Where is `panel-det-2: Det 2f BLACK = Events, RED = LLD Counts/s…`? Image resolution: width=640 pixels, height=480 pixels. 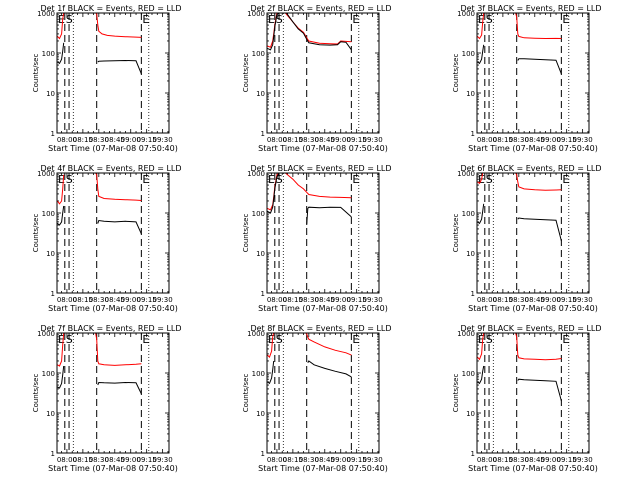 panel-det-2: Det 2f BLACK = Events, RED = LLD Counts/s… is located at coordinates (317, 78).